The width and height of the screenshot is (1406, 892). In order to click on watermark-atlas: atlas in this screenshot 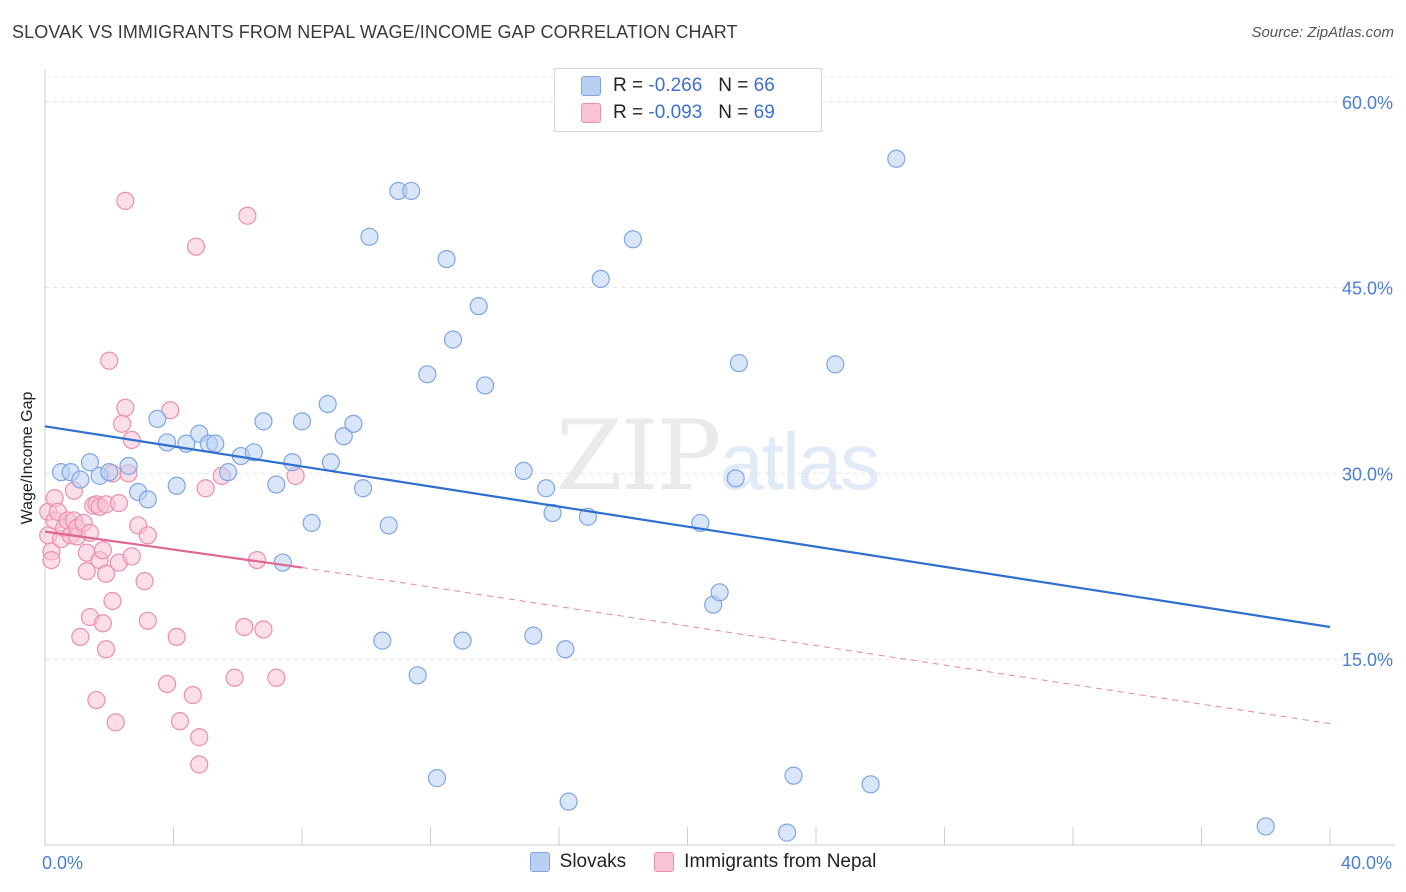, I will do `click(799, 461)`.